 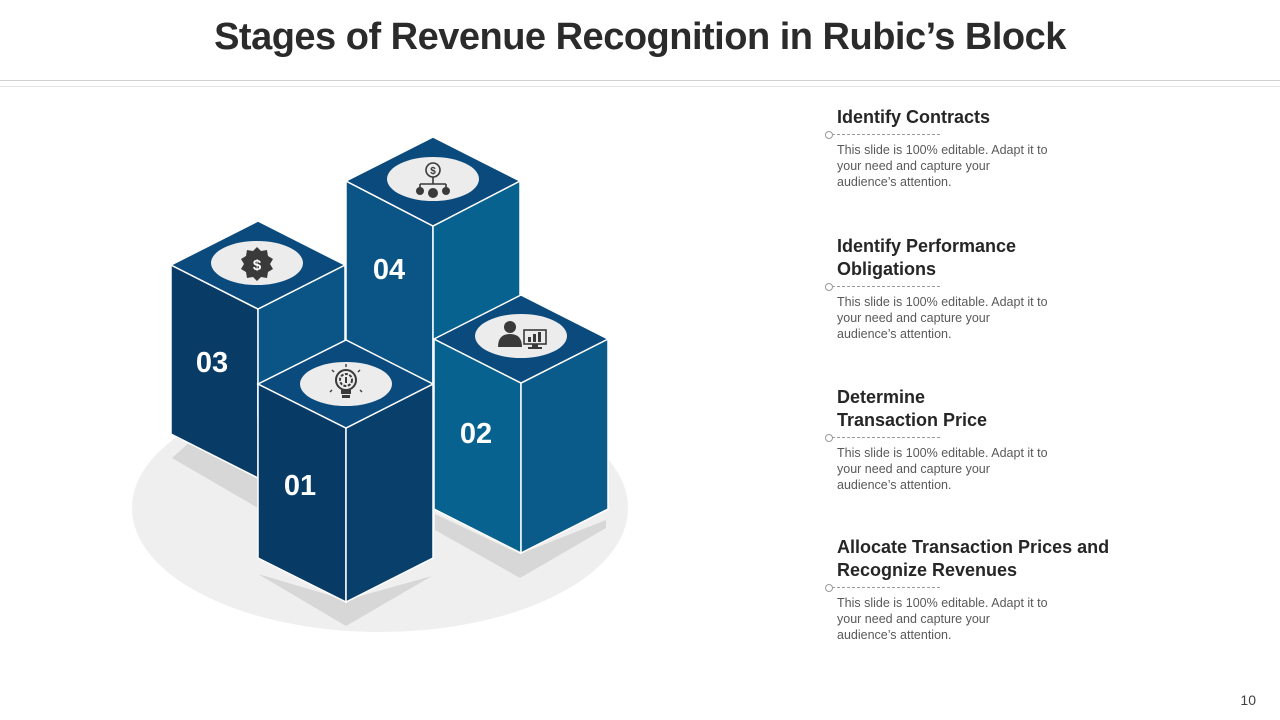 What do you see at coordinates (927, 570) in the screenshot?
I see `stage-title-line: Recognize Revenues` at bounding box center [927, 570].